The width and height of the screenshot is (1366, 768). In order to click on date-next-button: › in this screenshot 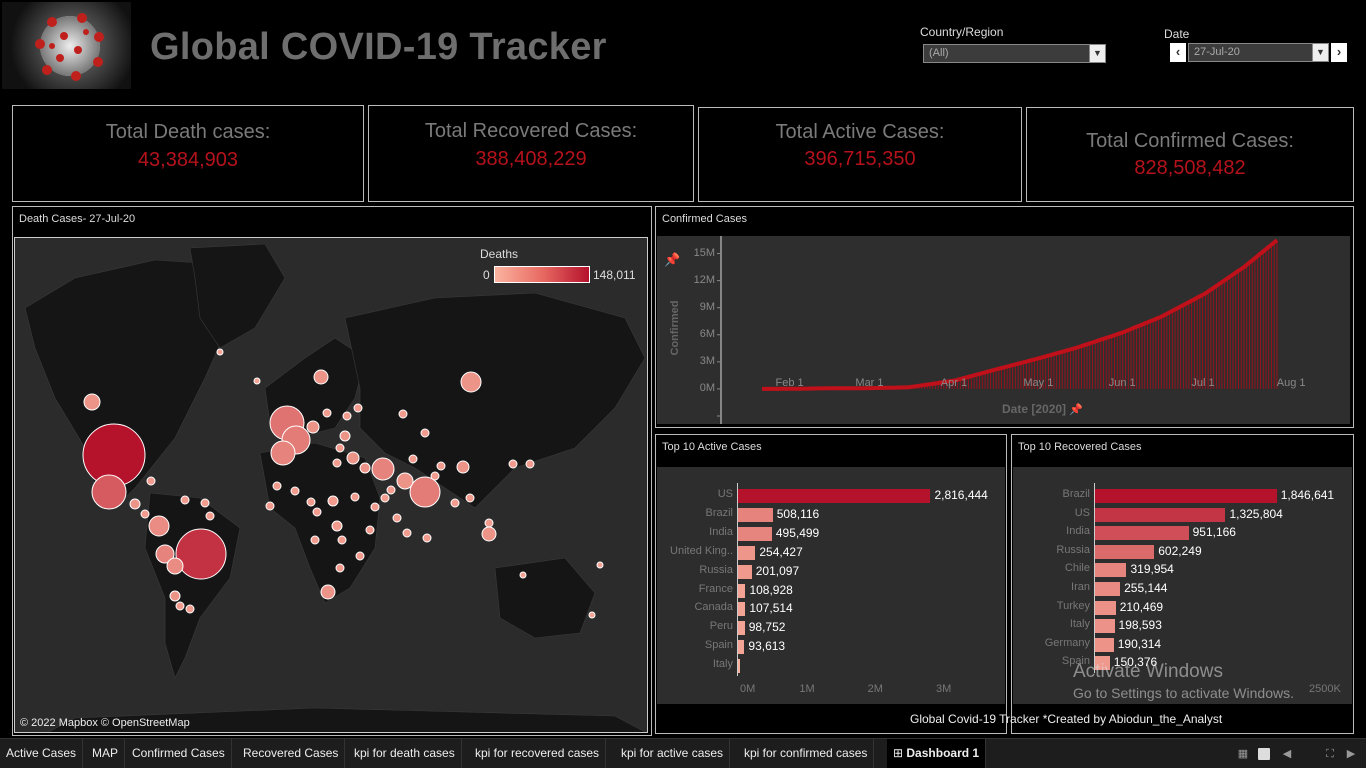, I will do `click(1339, 52)`.